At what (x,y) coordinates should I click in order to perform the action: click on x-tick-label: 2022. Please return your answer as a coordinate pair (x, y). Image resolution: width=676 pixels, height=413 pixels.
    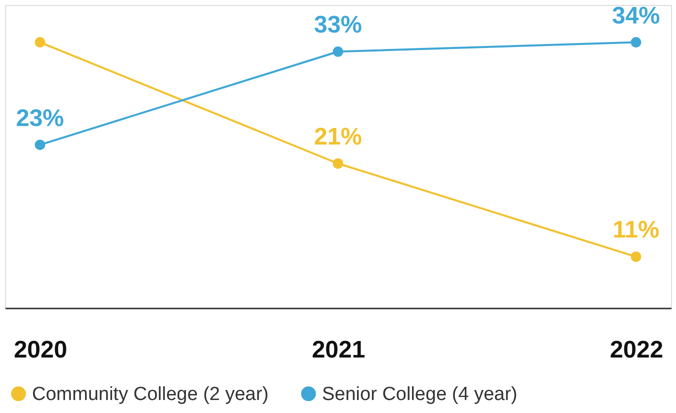
    Looking at the image, I should click on (637, 350).